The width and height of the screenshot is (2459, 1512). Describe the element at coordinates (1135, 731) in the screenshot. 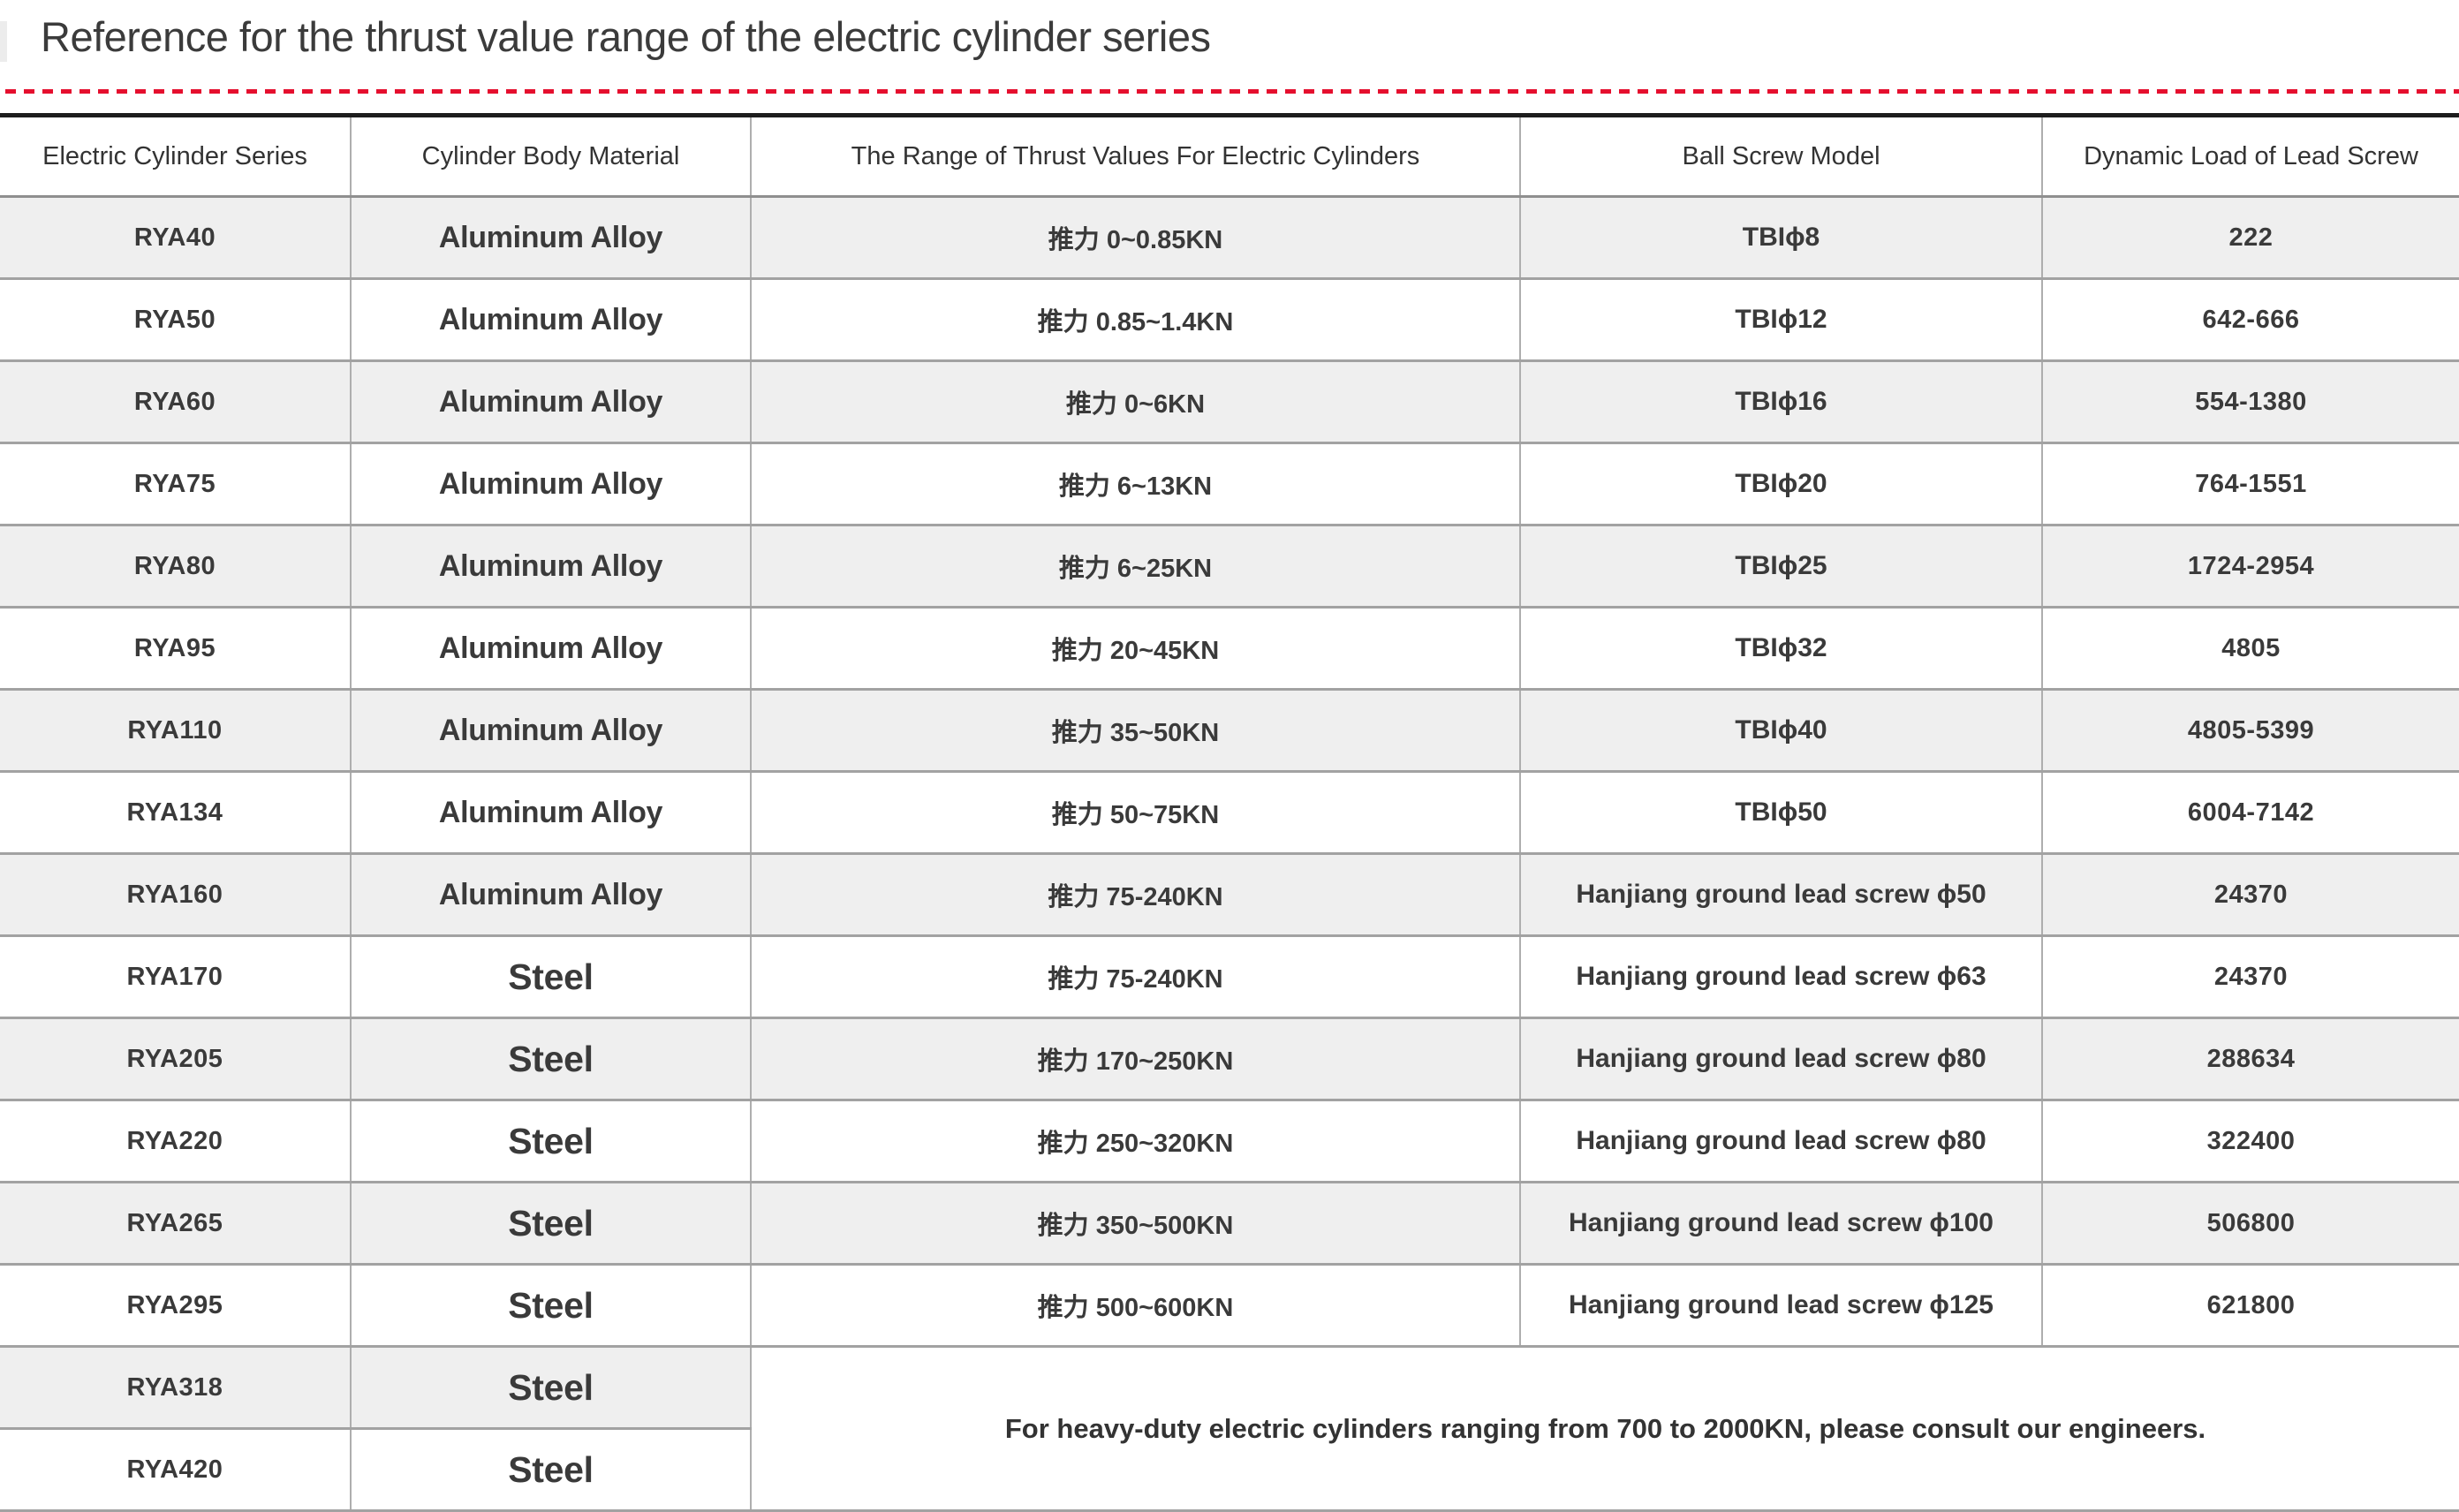

I see `thrust-cell: 推力 35~50KN` at that location.